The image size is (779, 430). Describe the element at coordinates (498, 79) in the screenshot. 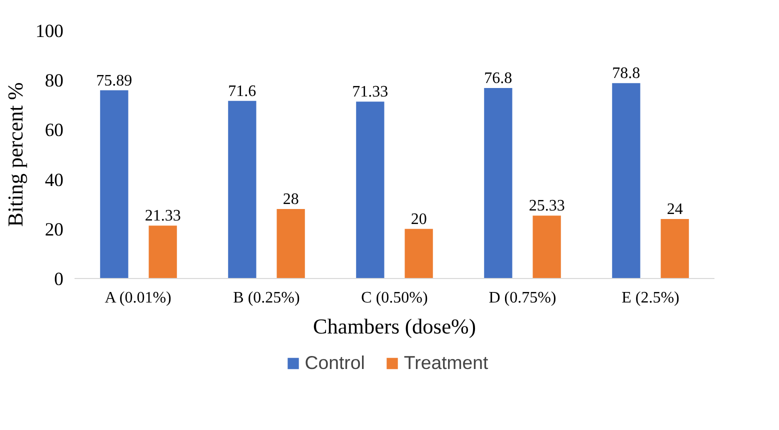

I see `data-label: 76.8` at that location.